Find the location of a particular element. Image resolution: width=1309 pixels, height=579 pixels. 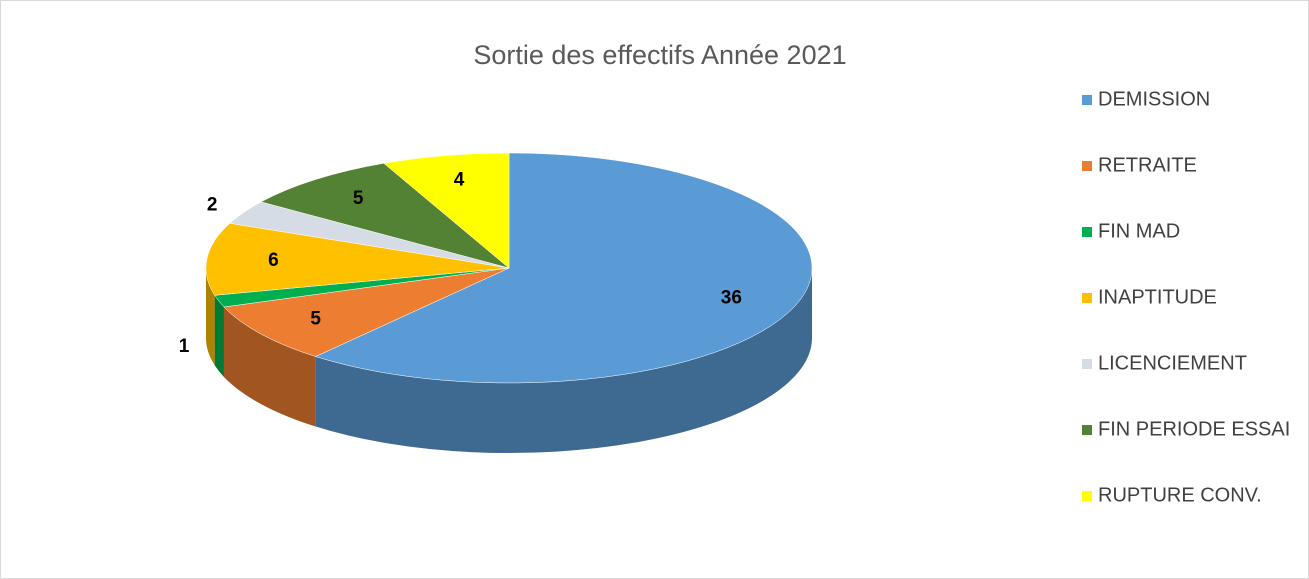

data-label: 2 is located at coordinates (212, 205).